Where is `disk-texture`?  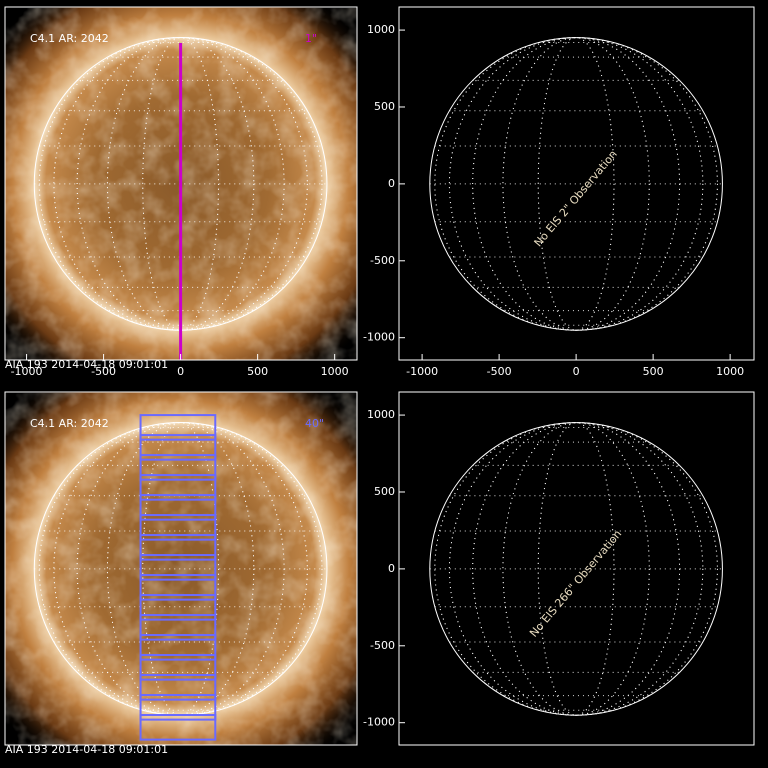
disk-texture is located at coordinates (180, 569).